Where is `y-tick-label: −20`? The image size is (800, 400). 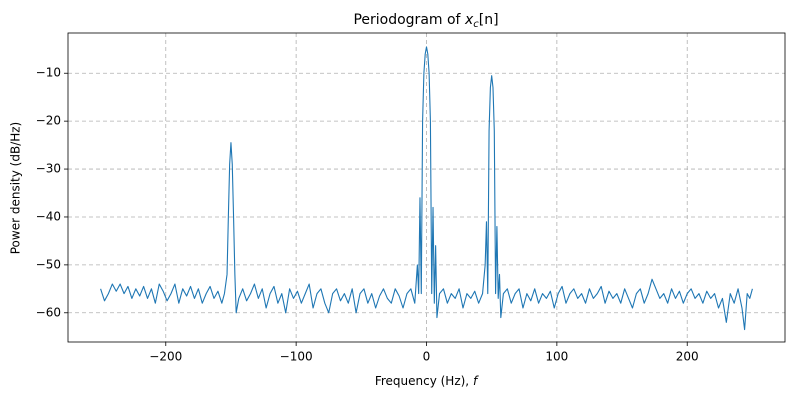 y-tick-label: −20 is located at coordinates (48, 121).